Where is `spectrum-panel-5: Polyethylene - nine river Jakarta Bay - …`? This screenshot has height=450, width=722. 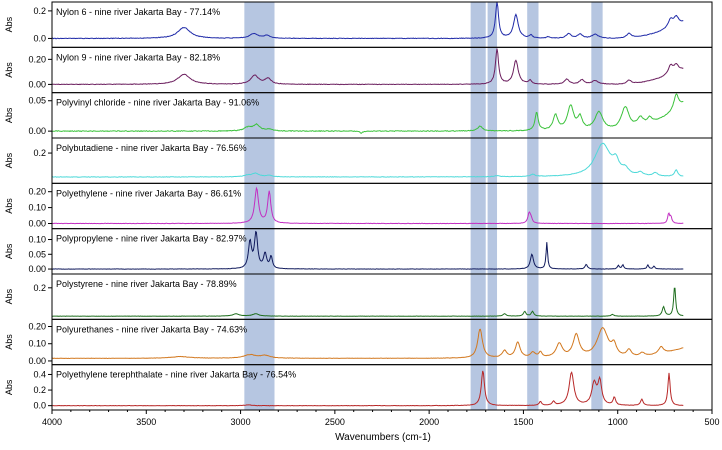
spectrum-panel-5: Polyethylene - nine river Jakarta Bay - … is located at coordinates (344, 207).